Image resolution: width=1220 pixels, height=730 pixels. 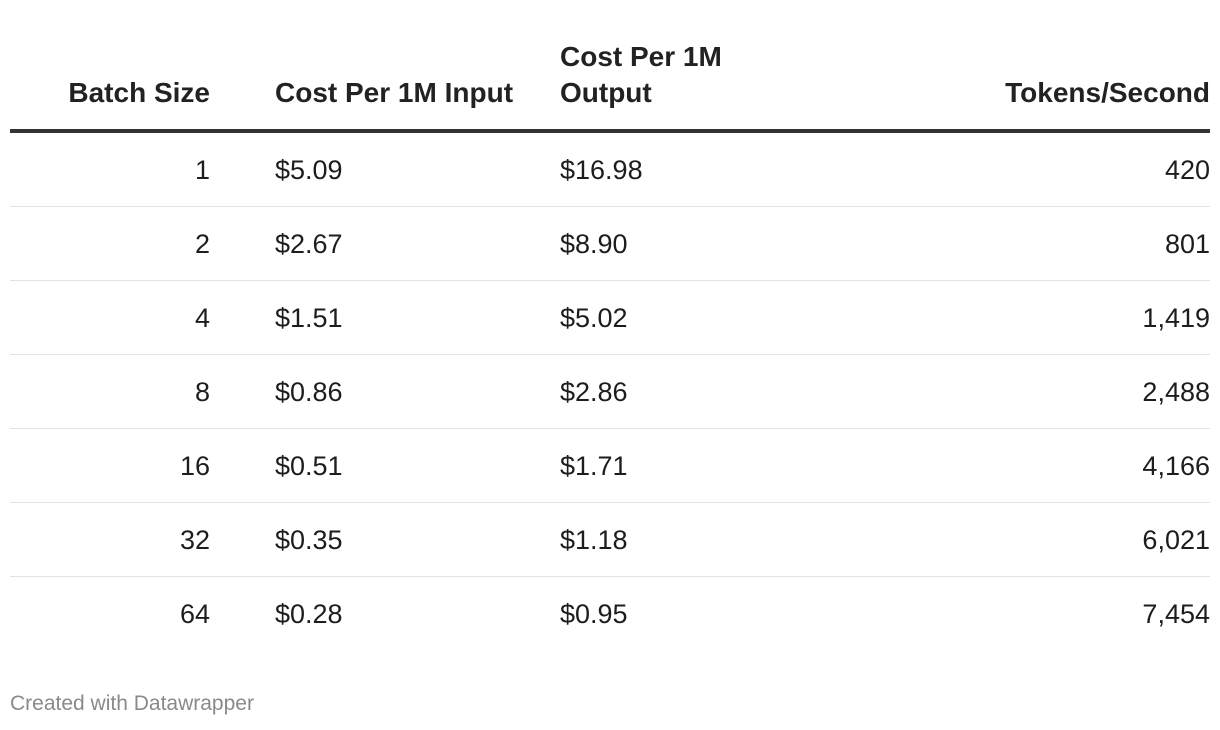 What do you see at coordinates (309, 392) in the screenshot?
I see `cell-cost-input: $0.86` at bounding box center [309, 392].